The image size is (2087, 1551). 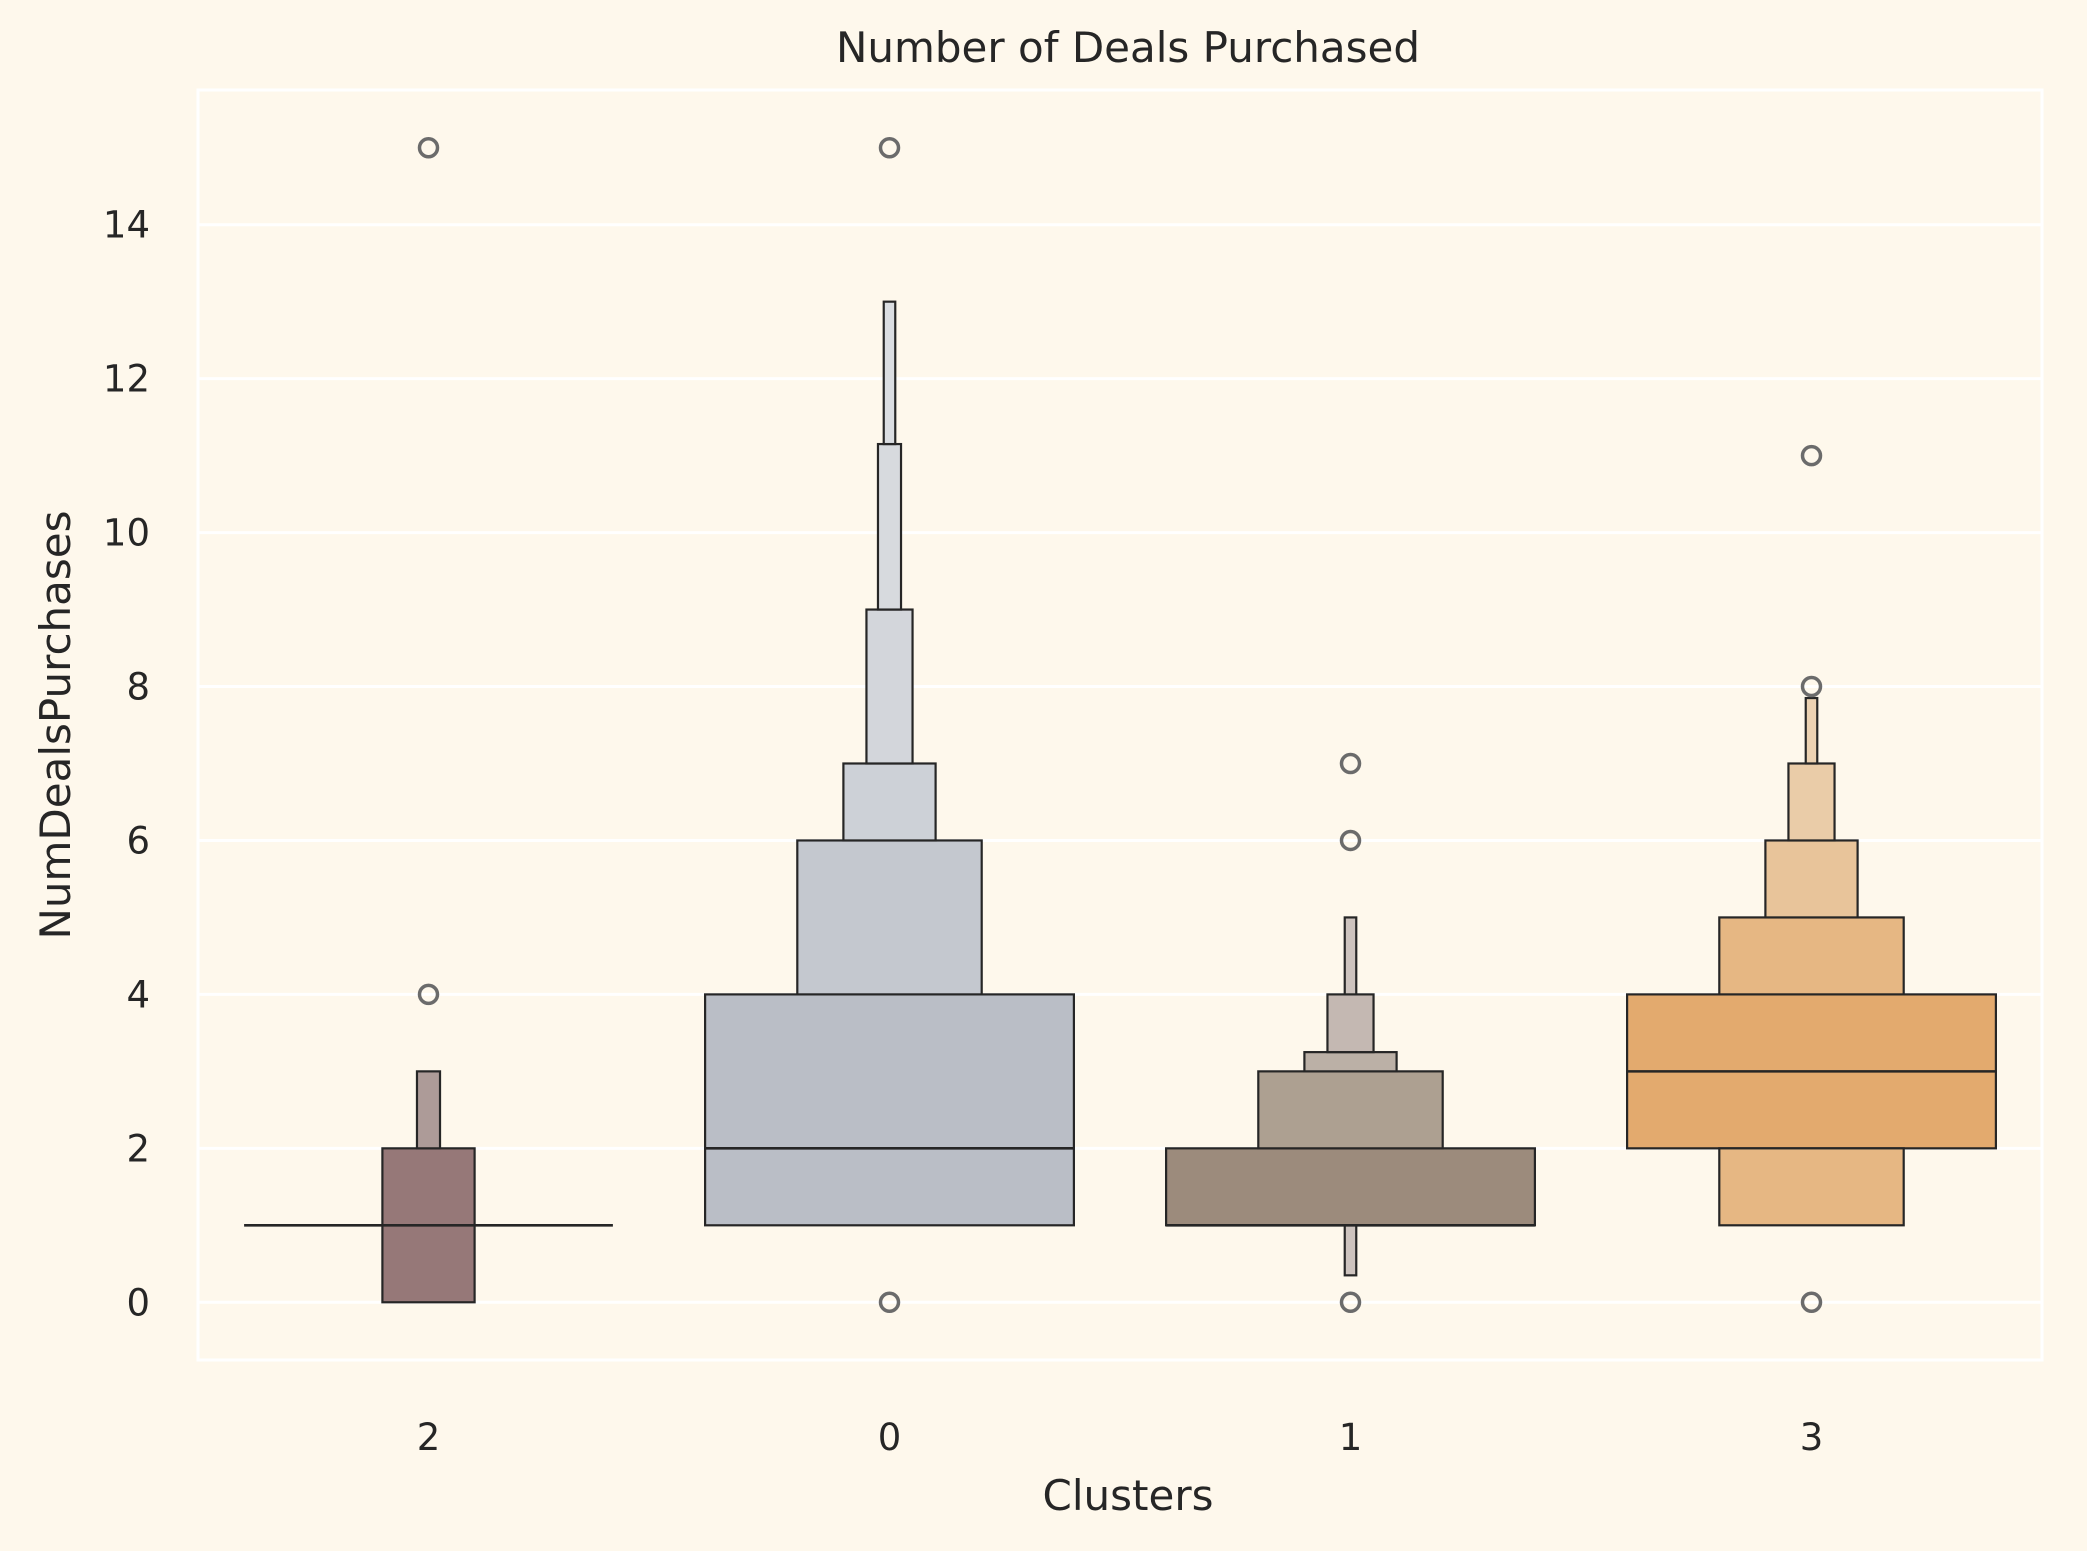 What do you see at coordinates (55, 724) in the screenshot?
I see `y-axis-label: NumDealsPurchases` at bounding box center [55, 724].